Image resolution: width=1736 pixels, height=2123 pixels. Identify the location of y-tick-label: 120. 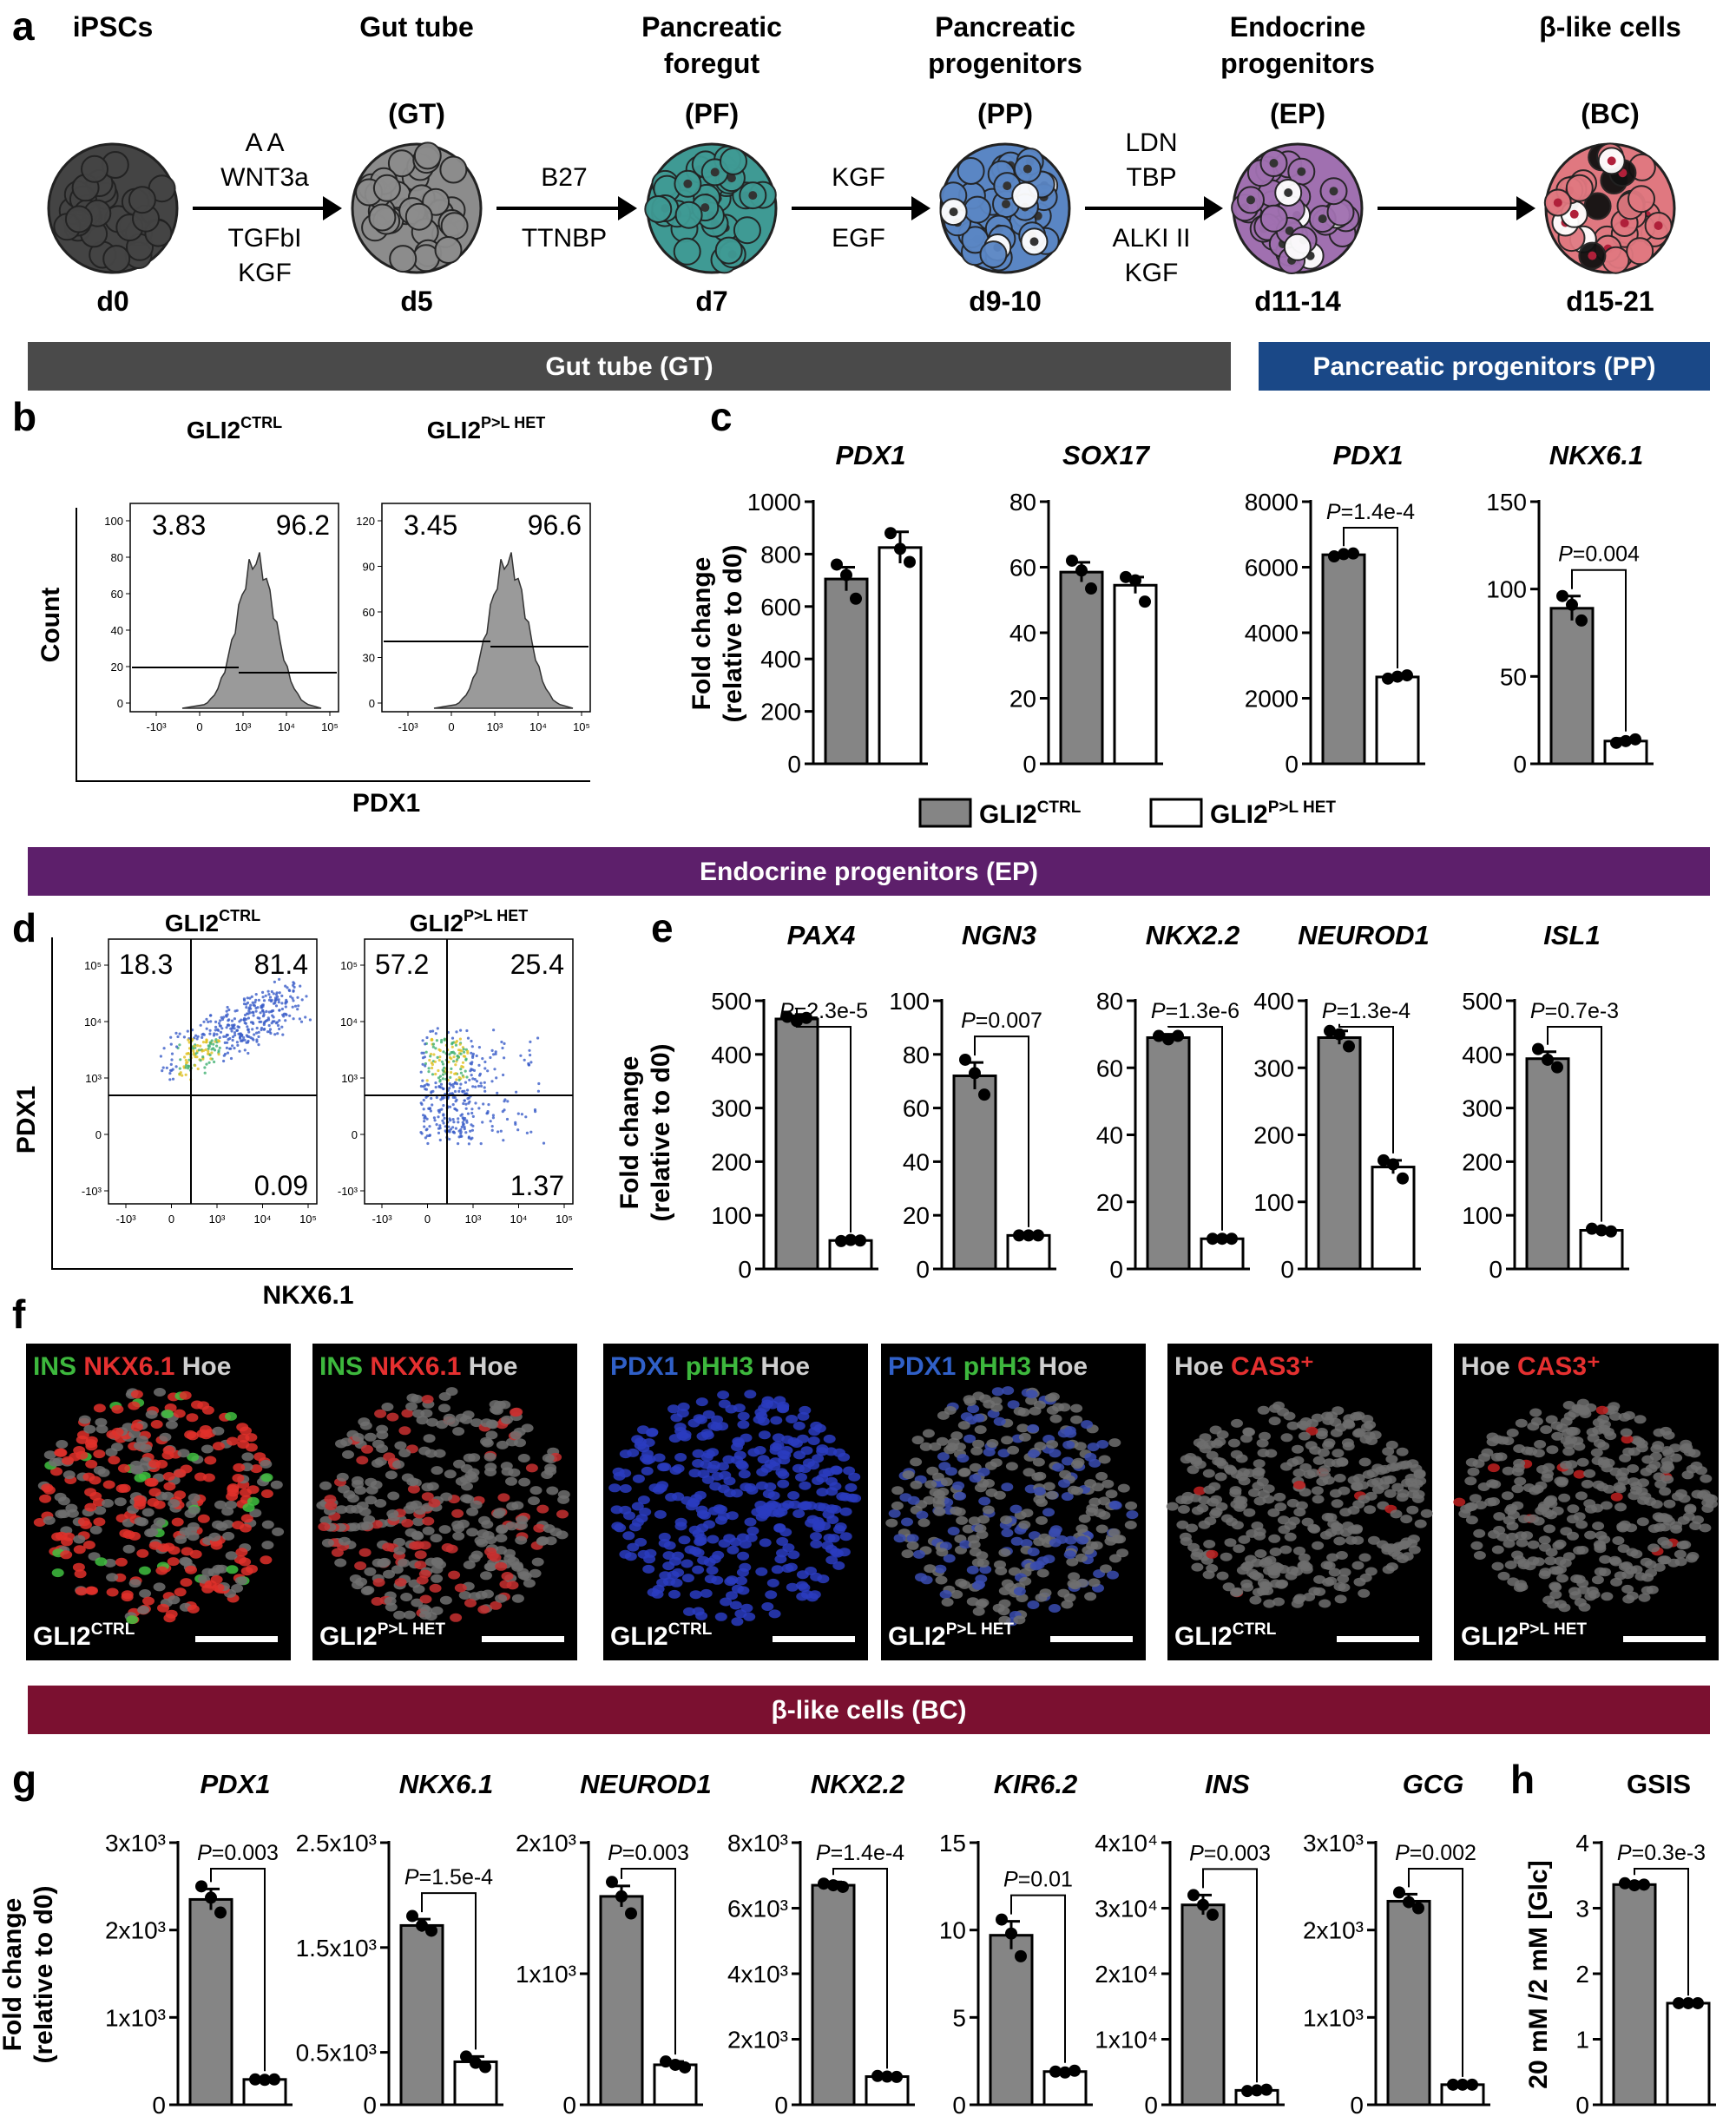
(365, 521).